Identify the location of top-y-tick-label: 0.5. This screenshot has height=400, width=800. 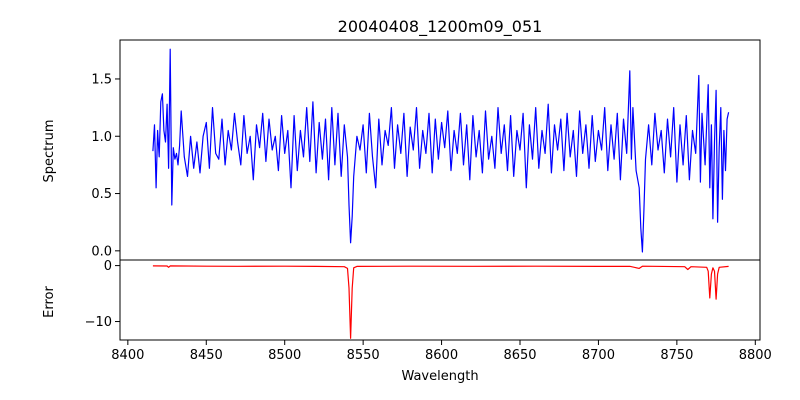
(101, 194).